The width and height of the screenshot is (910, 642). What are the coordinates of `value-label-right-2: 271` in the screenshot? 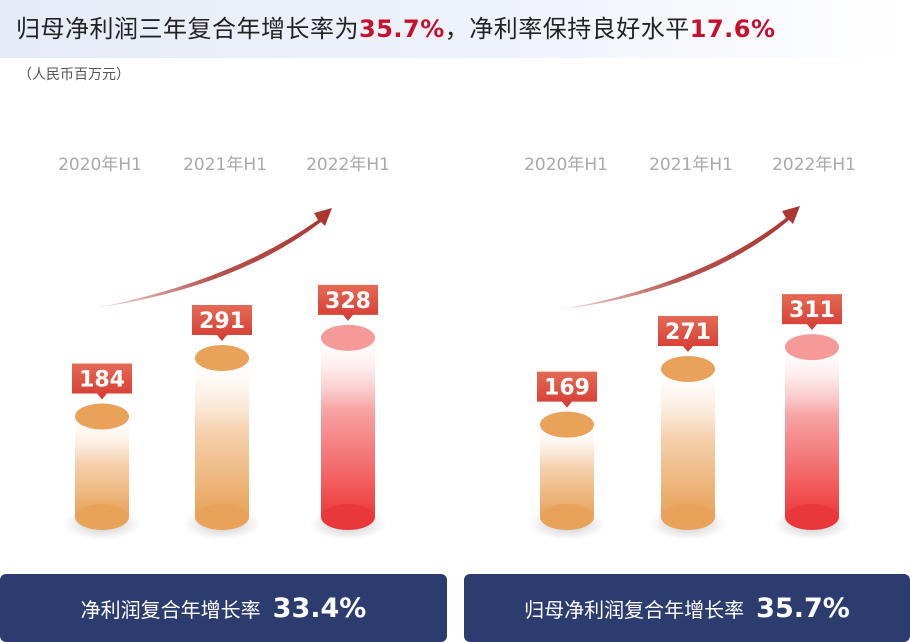 It's located at (688, 332).